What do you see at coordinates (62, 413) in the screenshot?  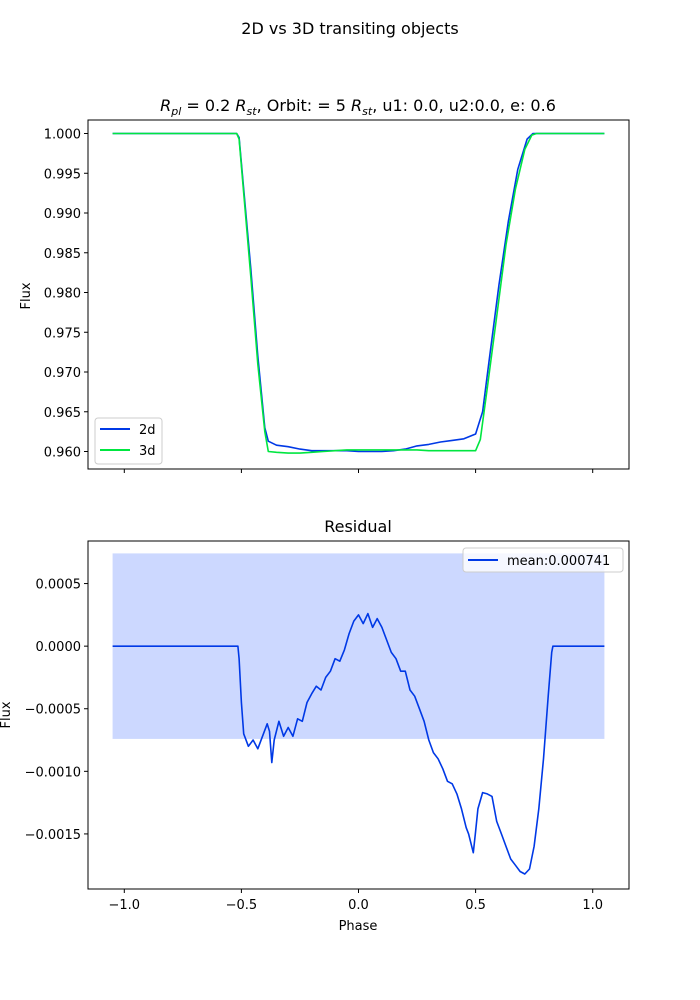 I see `y-tick-label: 0.965` at bounding box center [62, 413].